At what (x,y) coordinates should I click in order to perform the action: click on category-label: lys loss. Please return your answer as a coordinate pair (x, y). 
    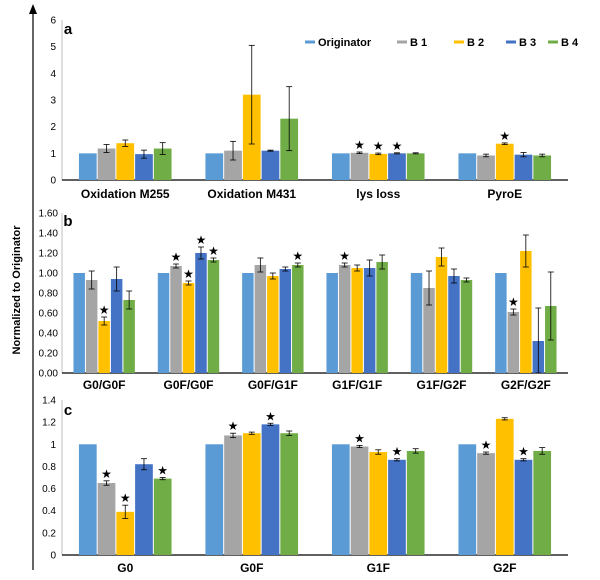
    Looking at the image, I should click on (378, 194).